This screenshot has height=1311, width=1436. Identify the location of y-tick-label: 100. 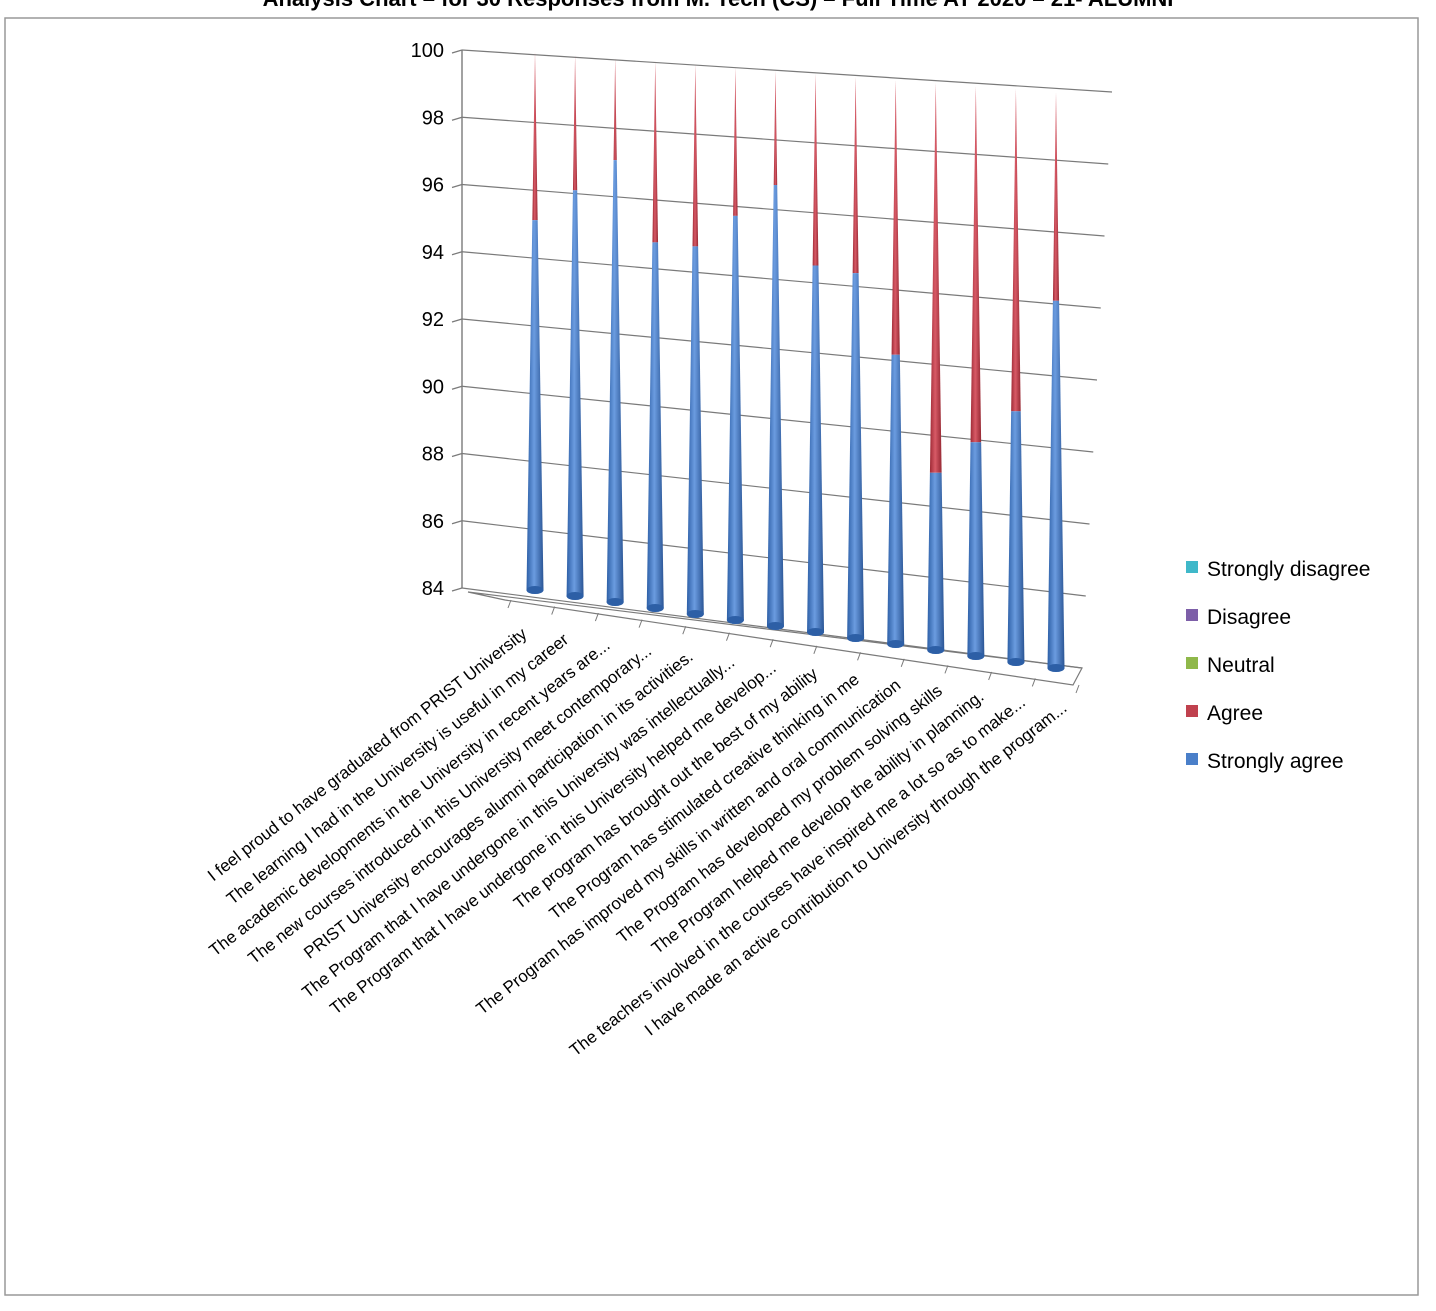
(427, 51).